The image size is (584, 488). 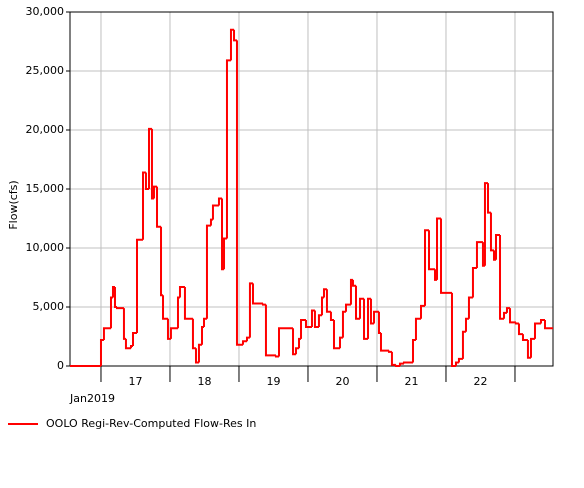 What do you see at coordinates (49, 306) in the screenshot?
I see `y-tick-label: 5,000` at bounding box center [49, 306].